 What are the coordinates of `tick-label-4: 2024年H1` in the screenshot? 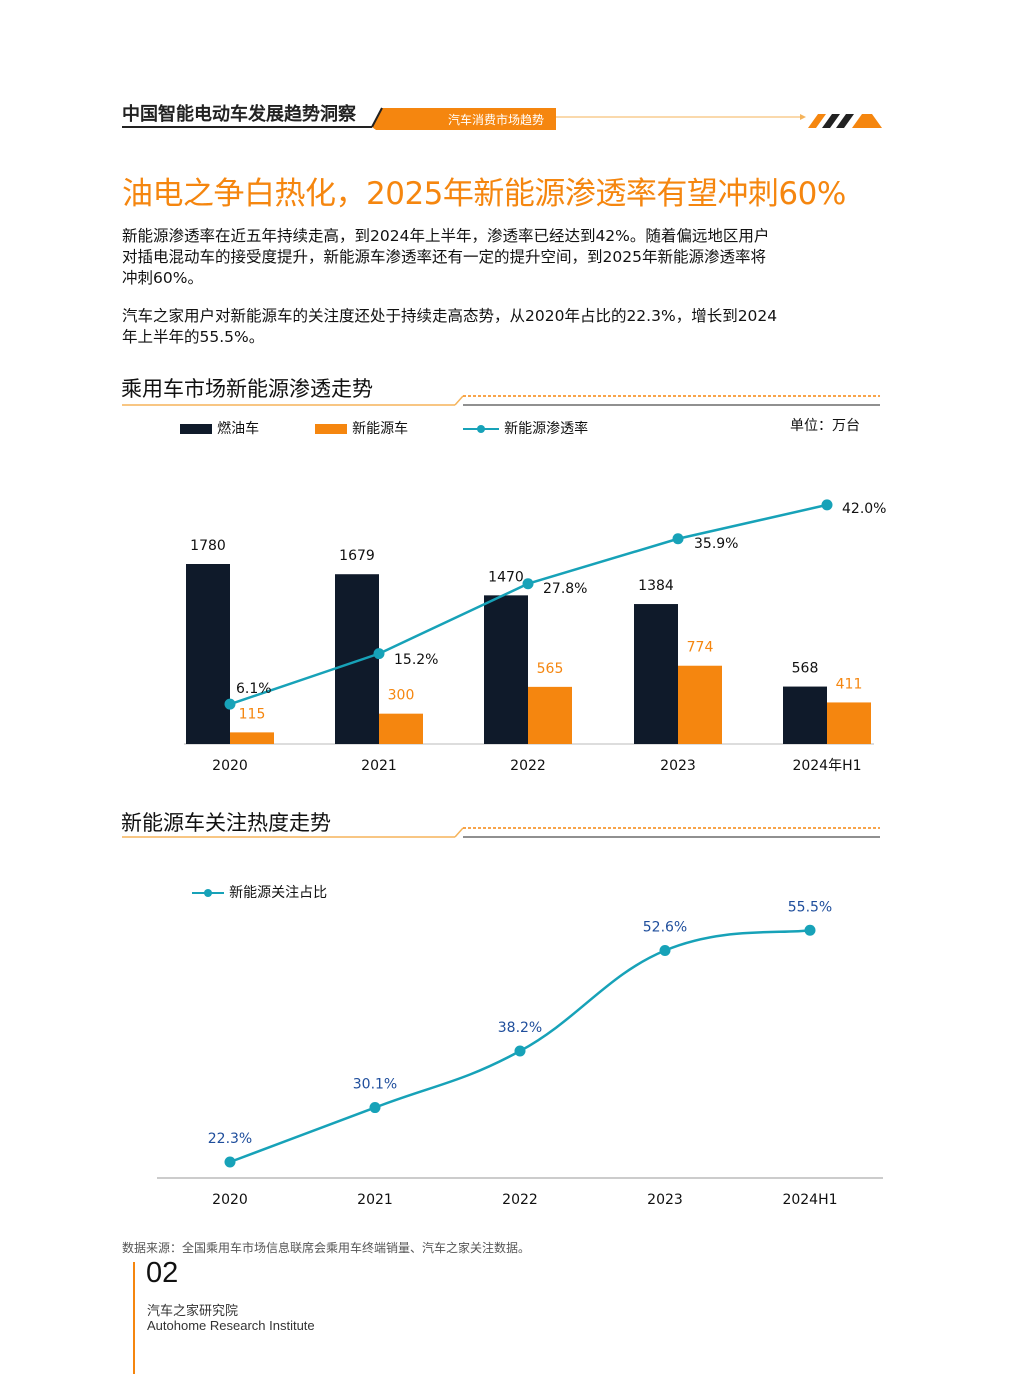 It's located at (826, 766).